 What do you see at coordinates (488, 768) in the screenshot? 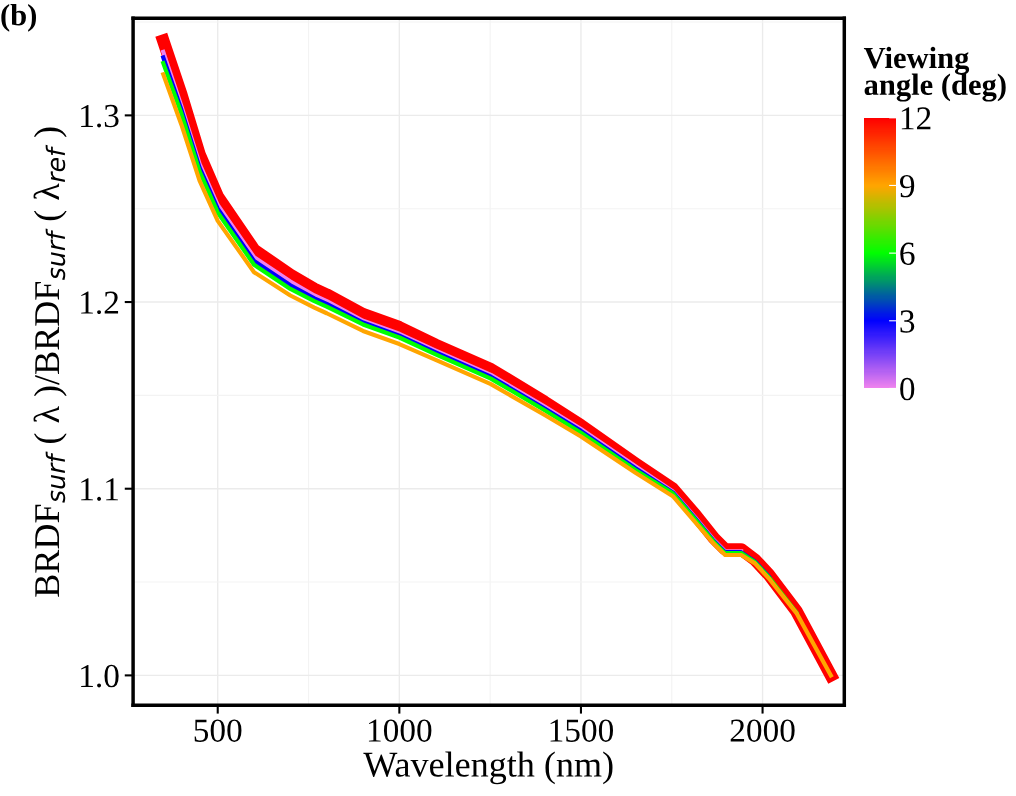
I see `x-axis-title: Wavelength (nm)` at bounding box center [488, 768].